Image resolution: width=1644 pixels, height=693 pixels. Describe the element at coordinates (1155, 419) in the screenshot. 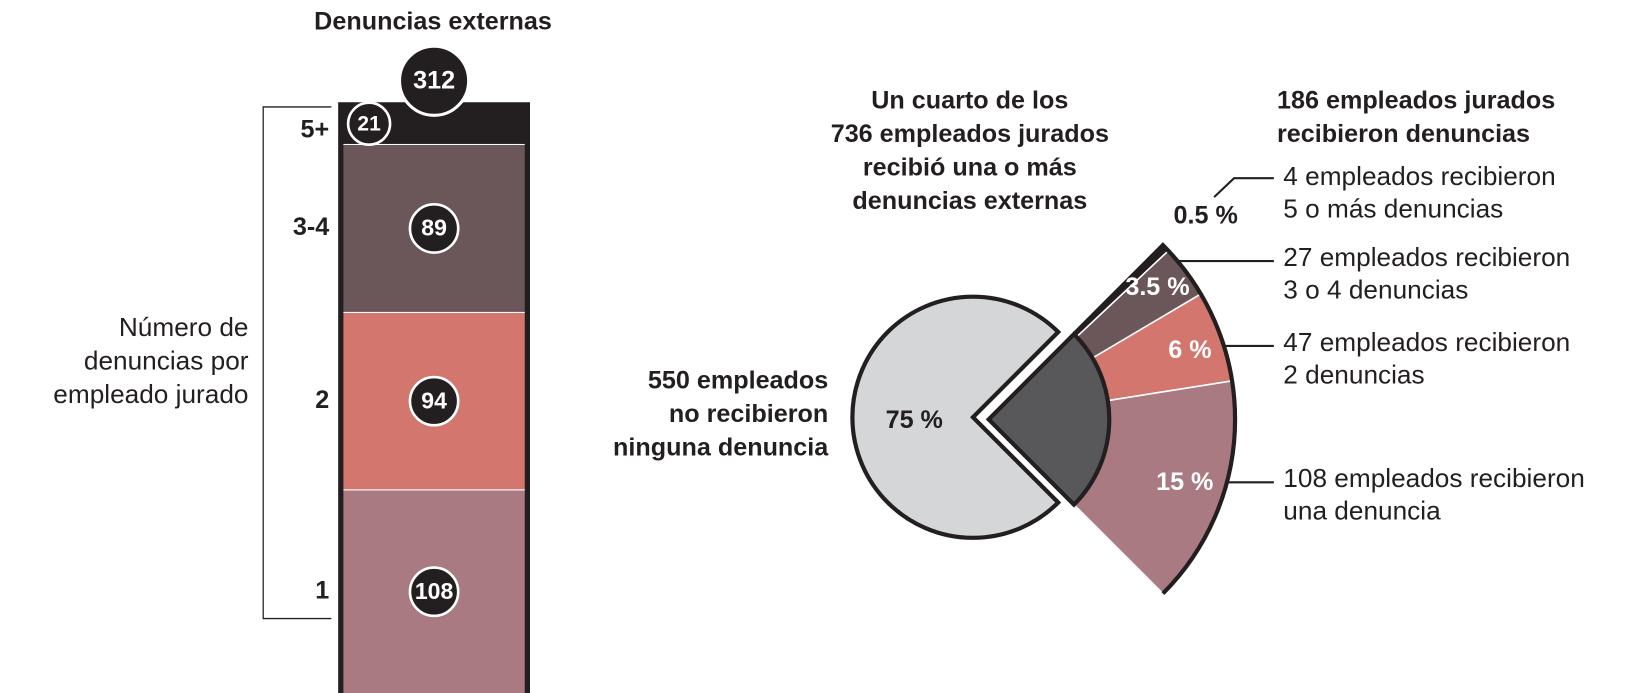

I see `breakdown-outline` at that location.